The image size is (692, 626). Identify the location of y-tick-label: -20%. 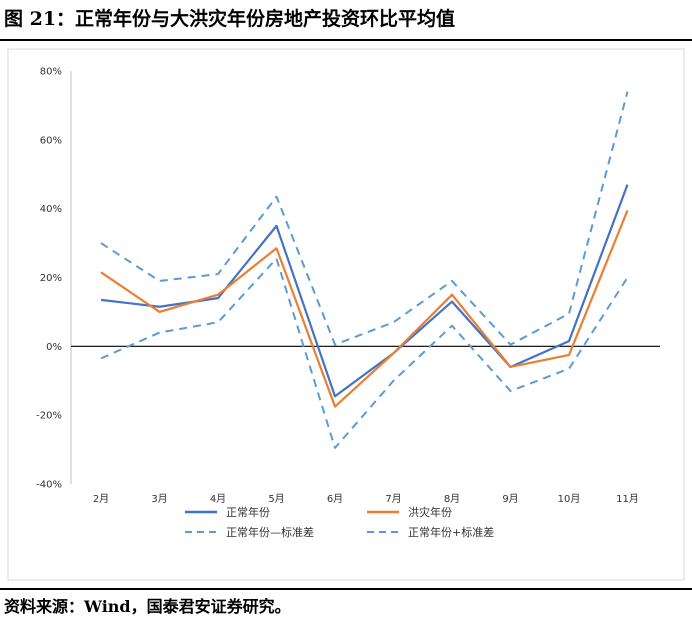
(49, 416).